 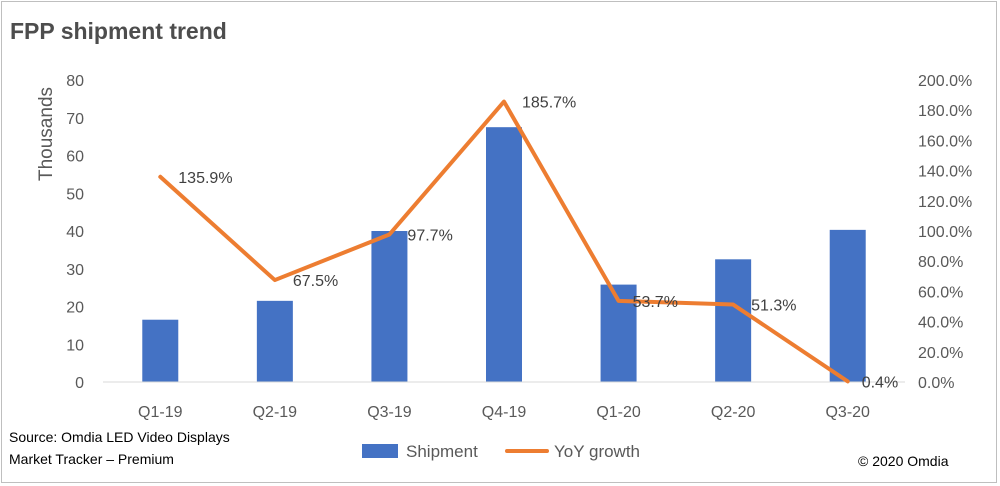 I want to click on yoy-data-label: 51.3%, so click(x=773, y=306).